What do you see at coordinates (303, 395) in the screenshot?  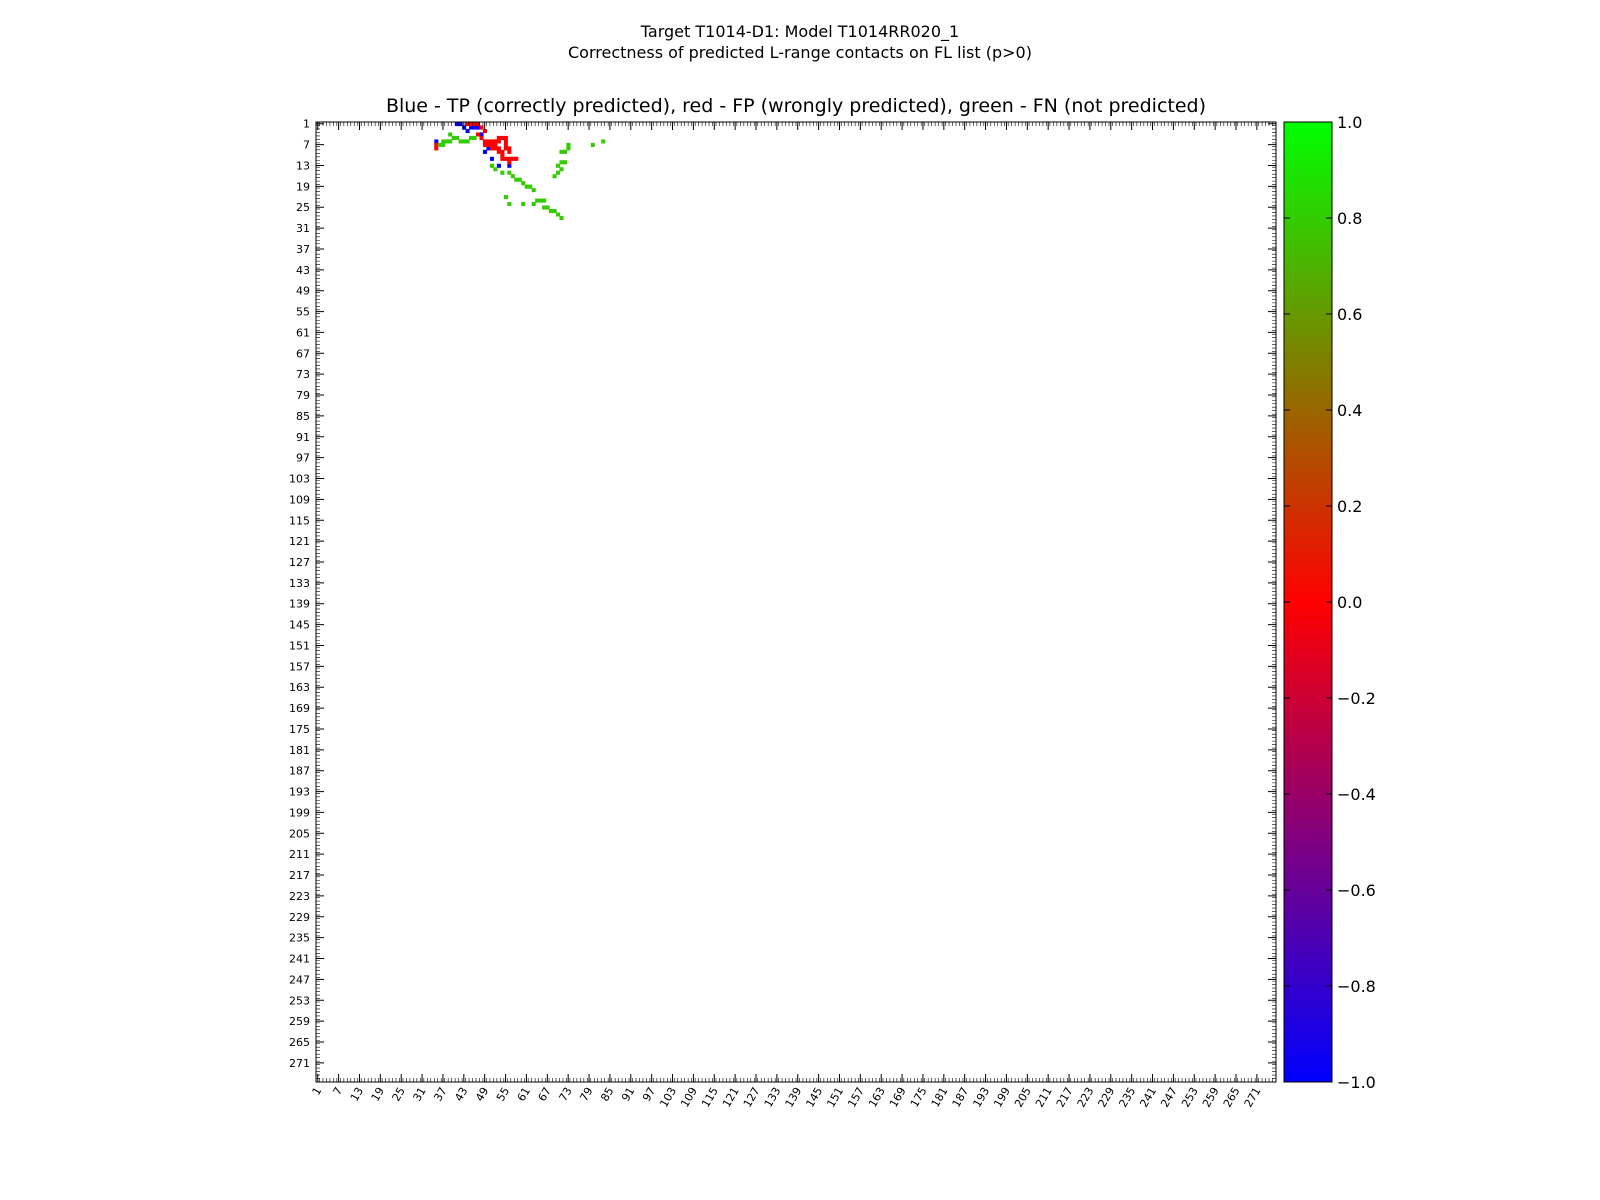 I see `y-tick-label: 79` at bounding box center [303, 395].